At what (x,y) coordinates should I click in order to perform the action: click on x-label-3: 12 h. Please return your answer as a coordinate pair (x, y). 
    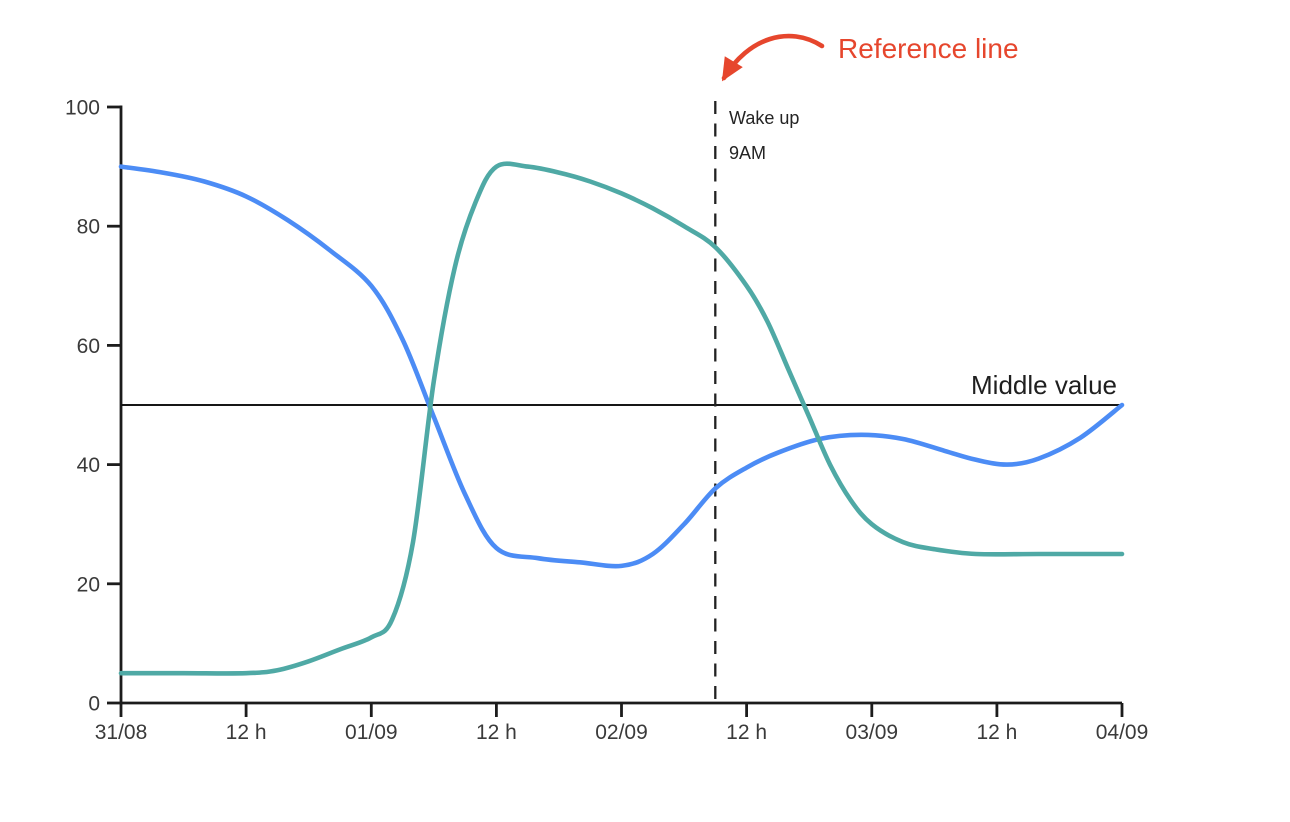
    Looking at the image, I should click on (496, 732).